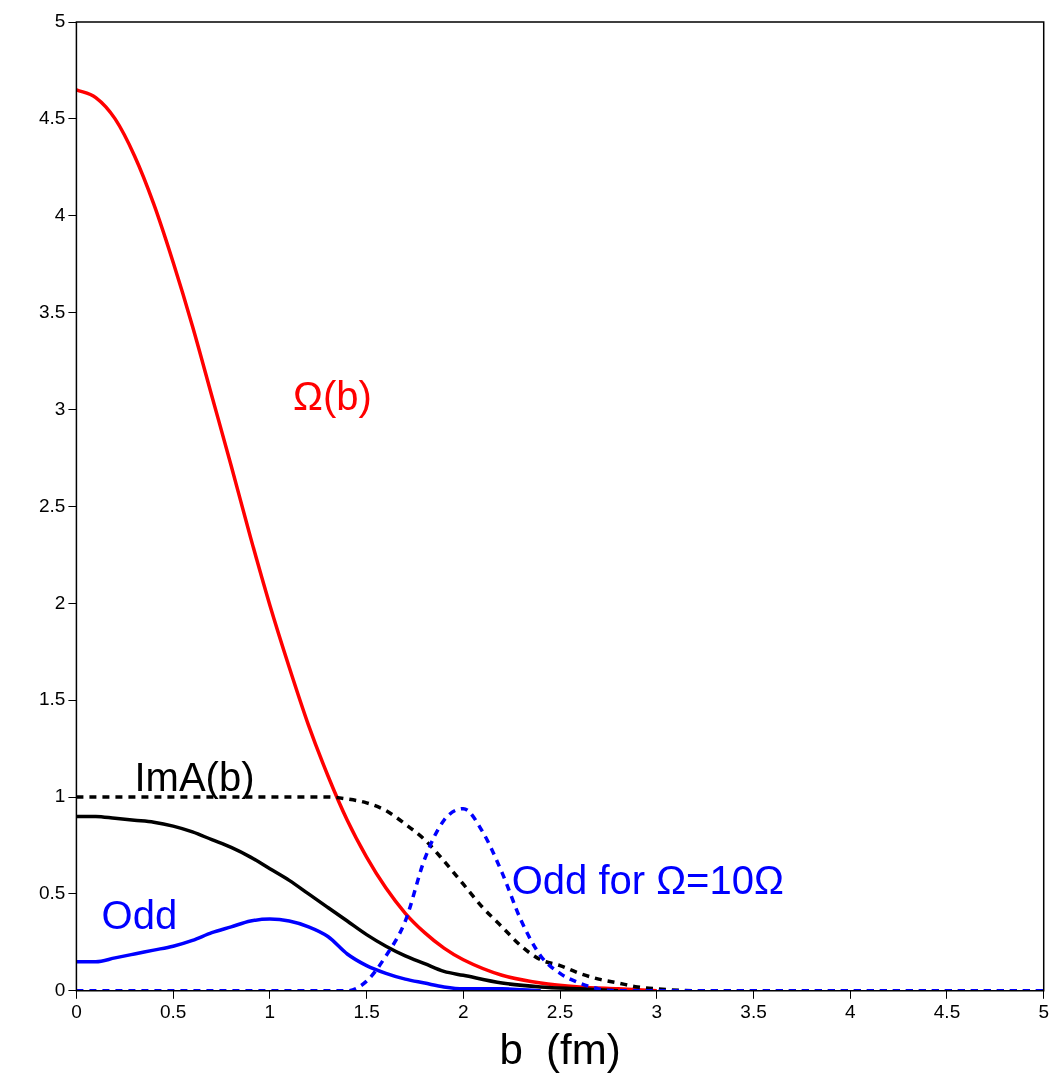 This screenshot has width=1052, height=1086. What do you see at coordinates (52, 893) in the screenshot?
I see `y-tick-label: 0.5` at bounding box center [52, 893].